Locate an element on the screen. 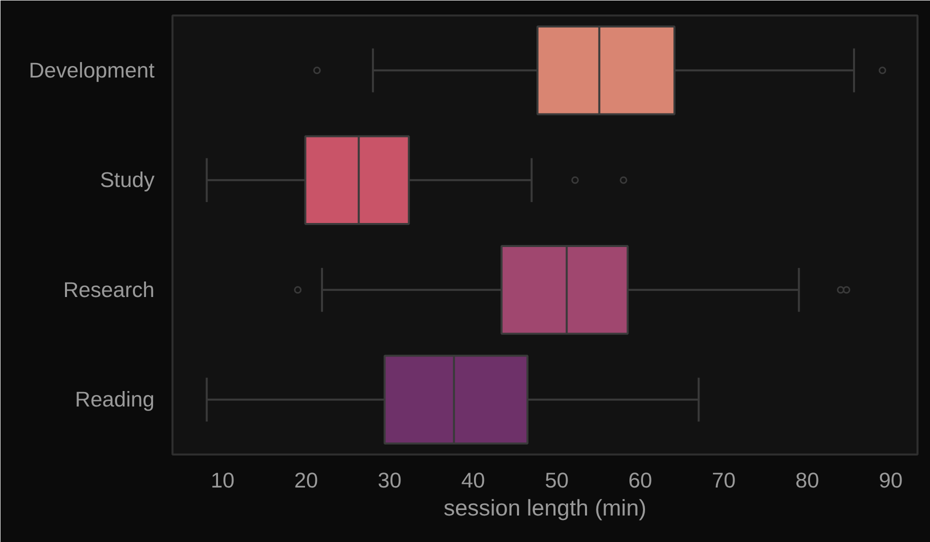 Image resolution: width=930 pixels, height=542 pixels. x-tick-label: 10 is located at coordinates (222, 480).